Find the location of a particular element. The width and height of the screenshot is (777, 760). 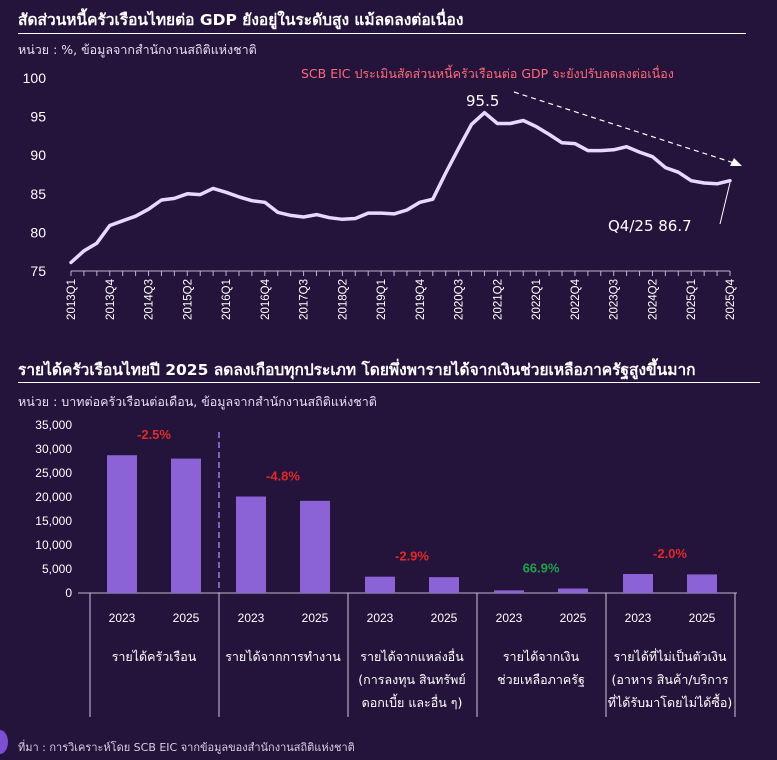

x-tick-label: 2019Q4 is located at coordinates (421, 299).